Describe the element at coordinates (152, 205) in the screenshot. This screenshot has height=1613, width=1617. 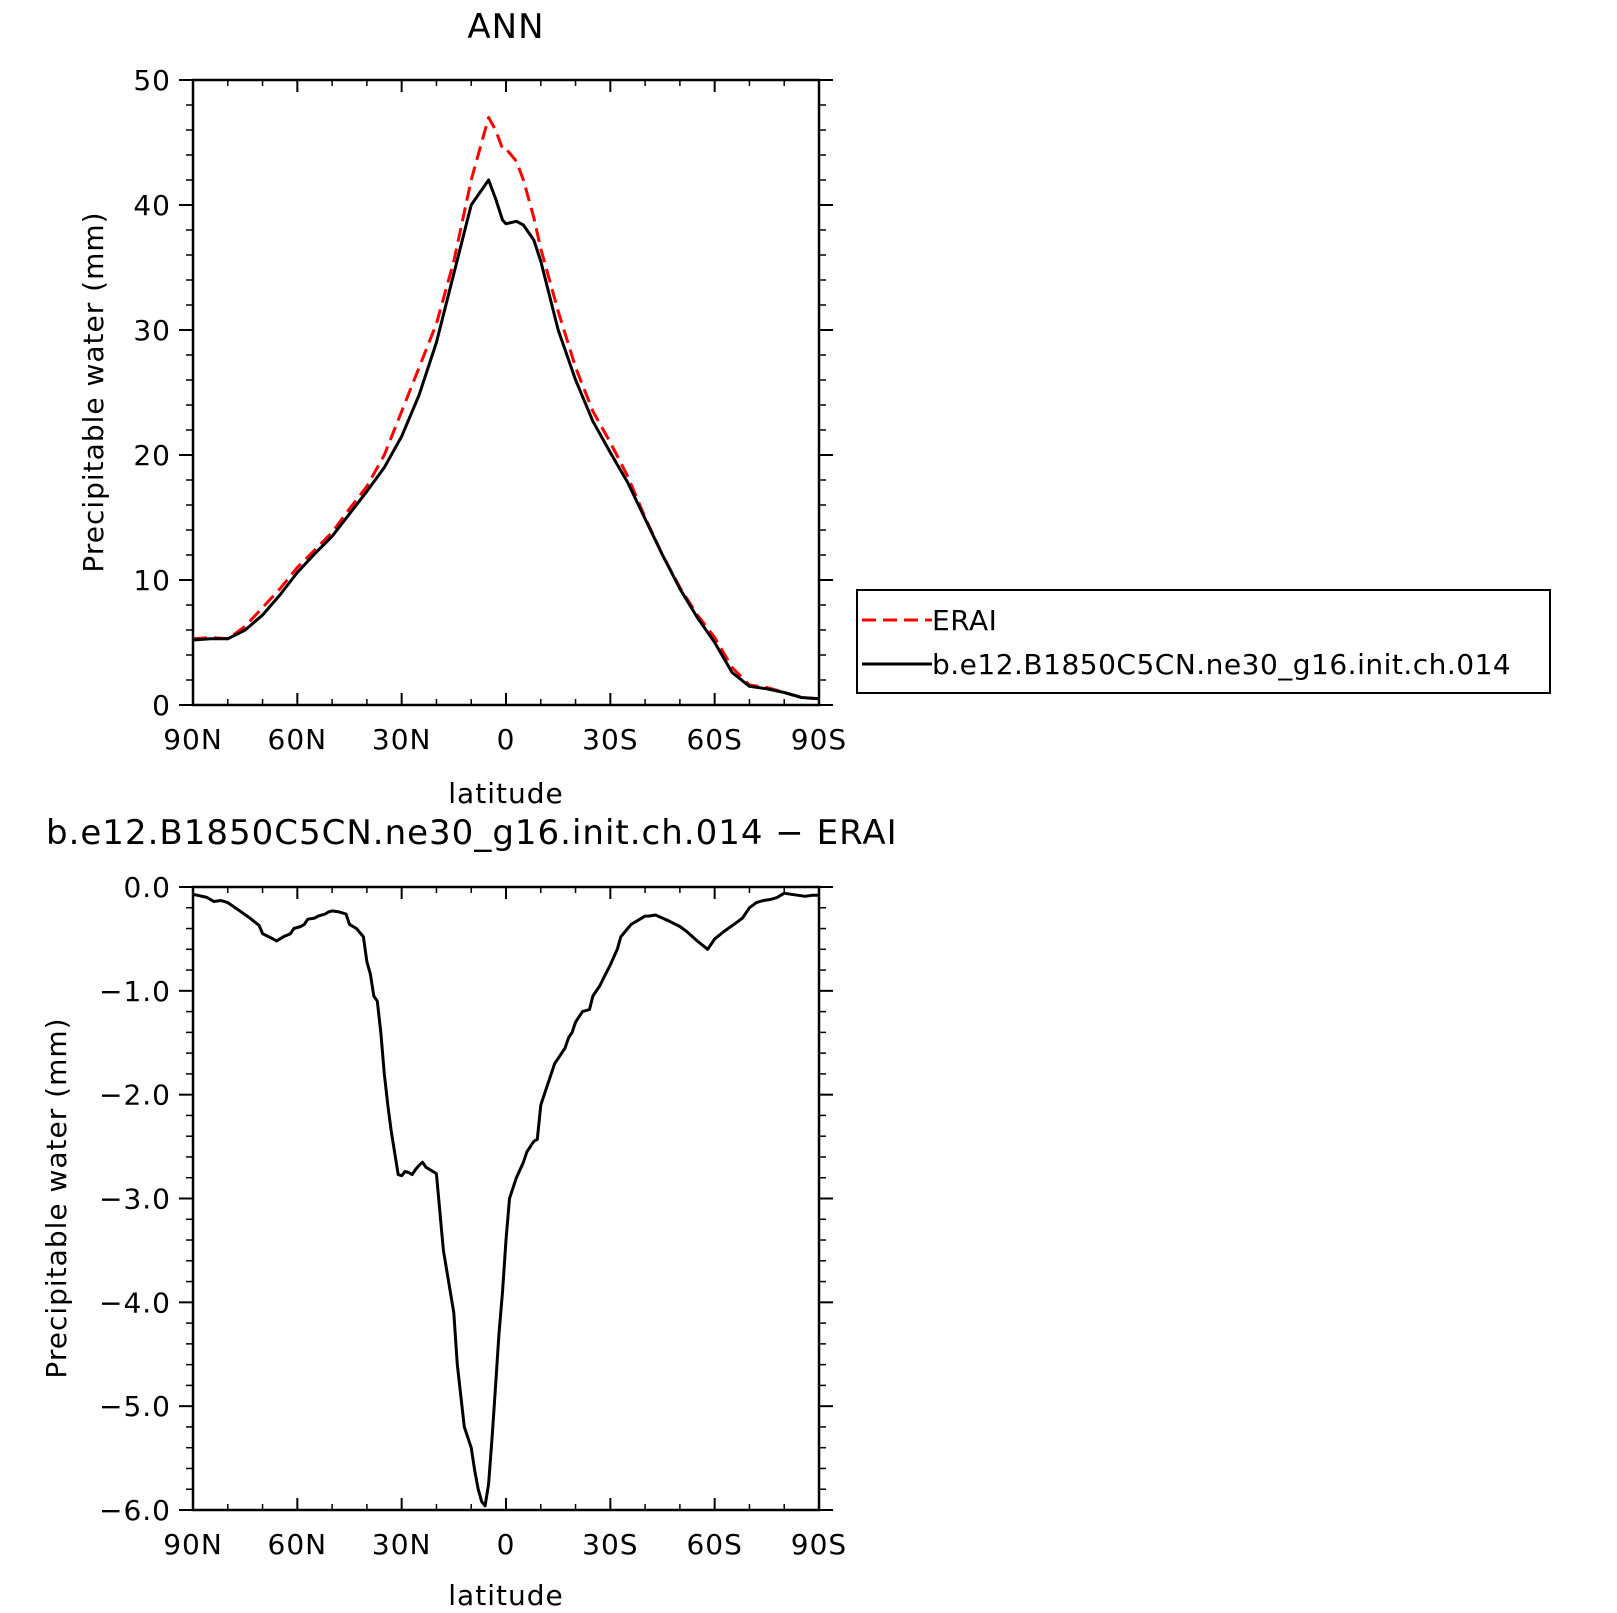
I see `y-tick-label: 40` at that location.